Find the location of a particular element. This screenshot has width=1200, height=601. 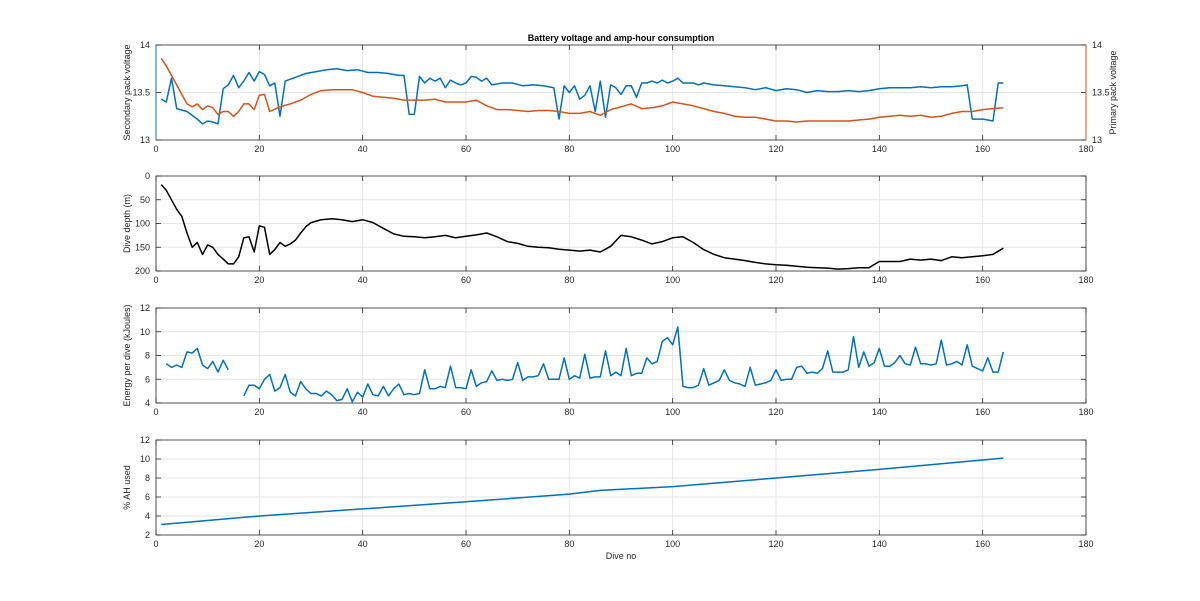

y-tick-label: 200 is located at coordinates (142, 271).